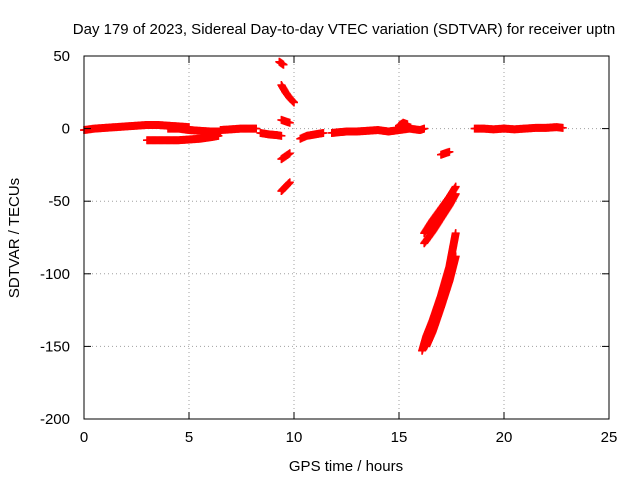  Describe the element at coordinates (346, 466) in the screenshot. I see `x-axis-label: GPS time / hours` at that location.